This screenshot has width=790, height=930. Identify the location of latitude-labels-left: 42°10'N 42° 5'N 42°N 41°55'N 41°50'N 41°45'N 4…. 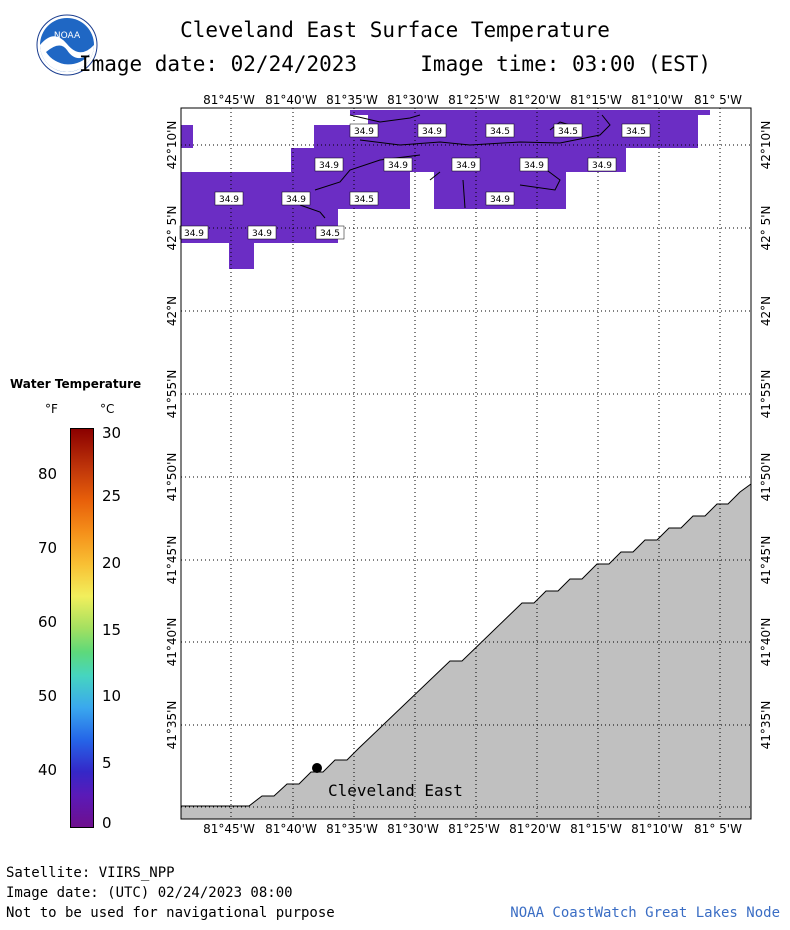
(172, 435).